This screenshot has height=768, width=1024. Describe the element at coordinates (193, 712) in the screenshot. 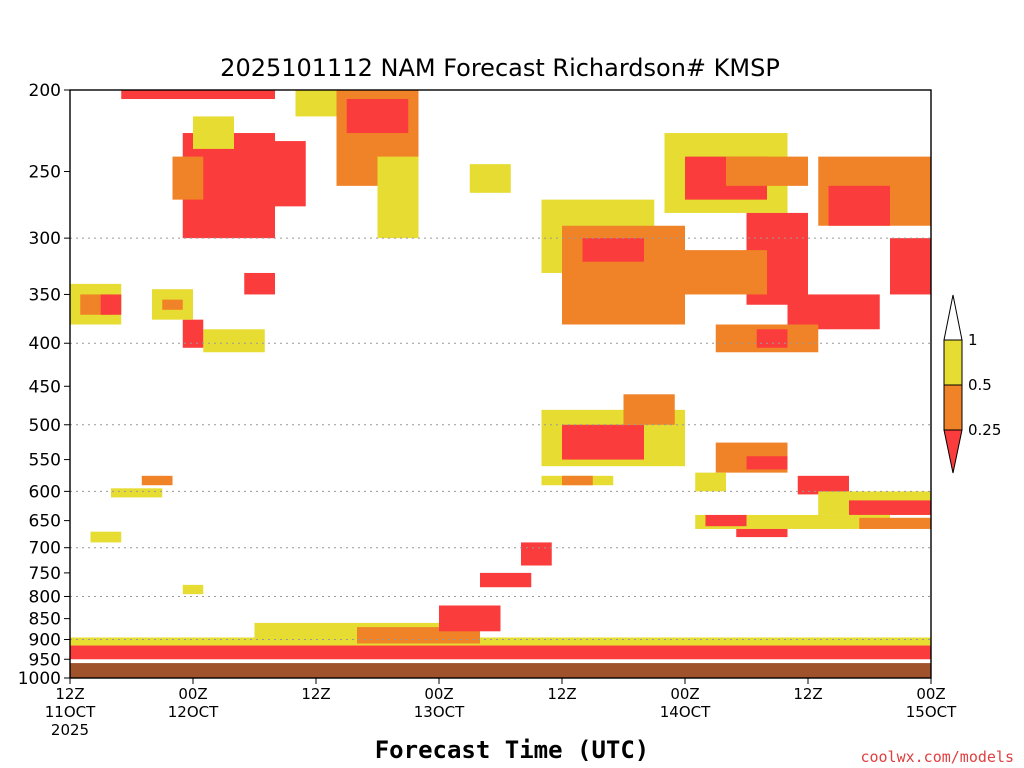

I see `x-tick-label: 12OCT` at that location.